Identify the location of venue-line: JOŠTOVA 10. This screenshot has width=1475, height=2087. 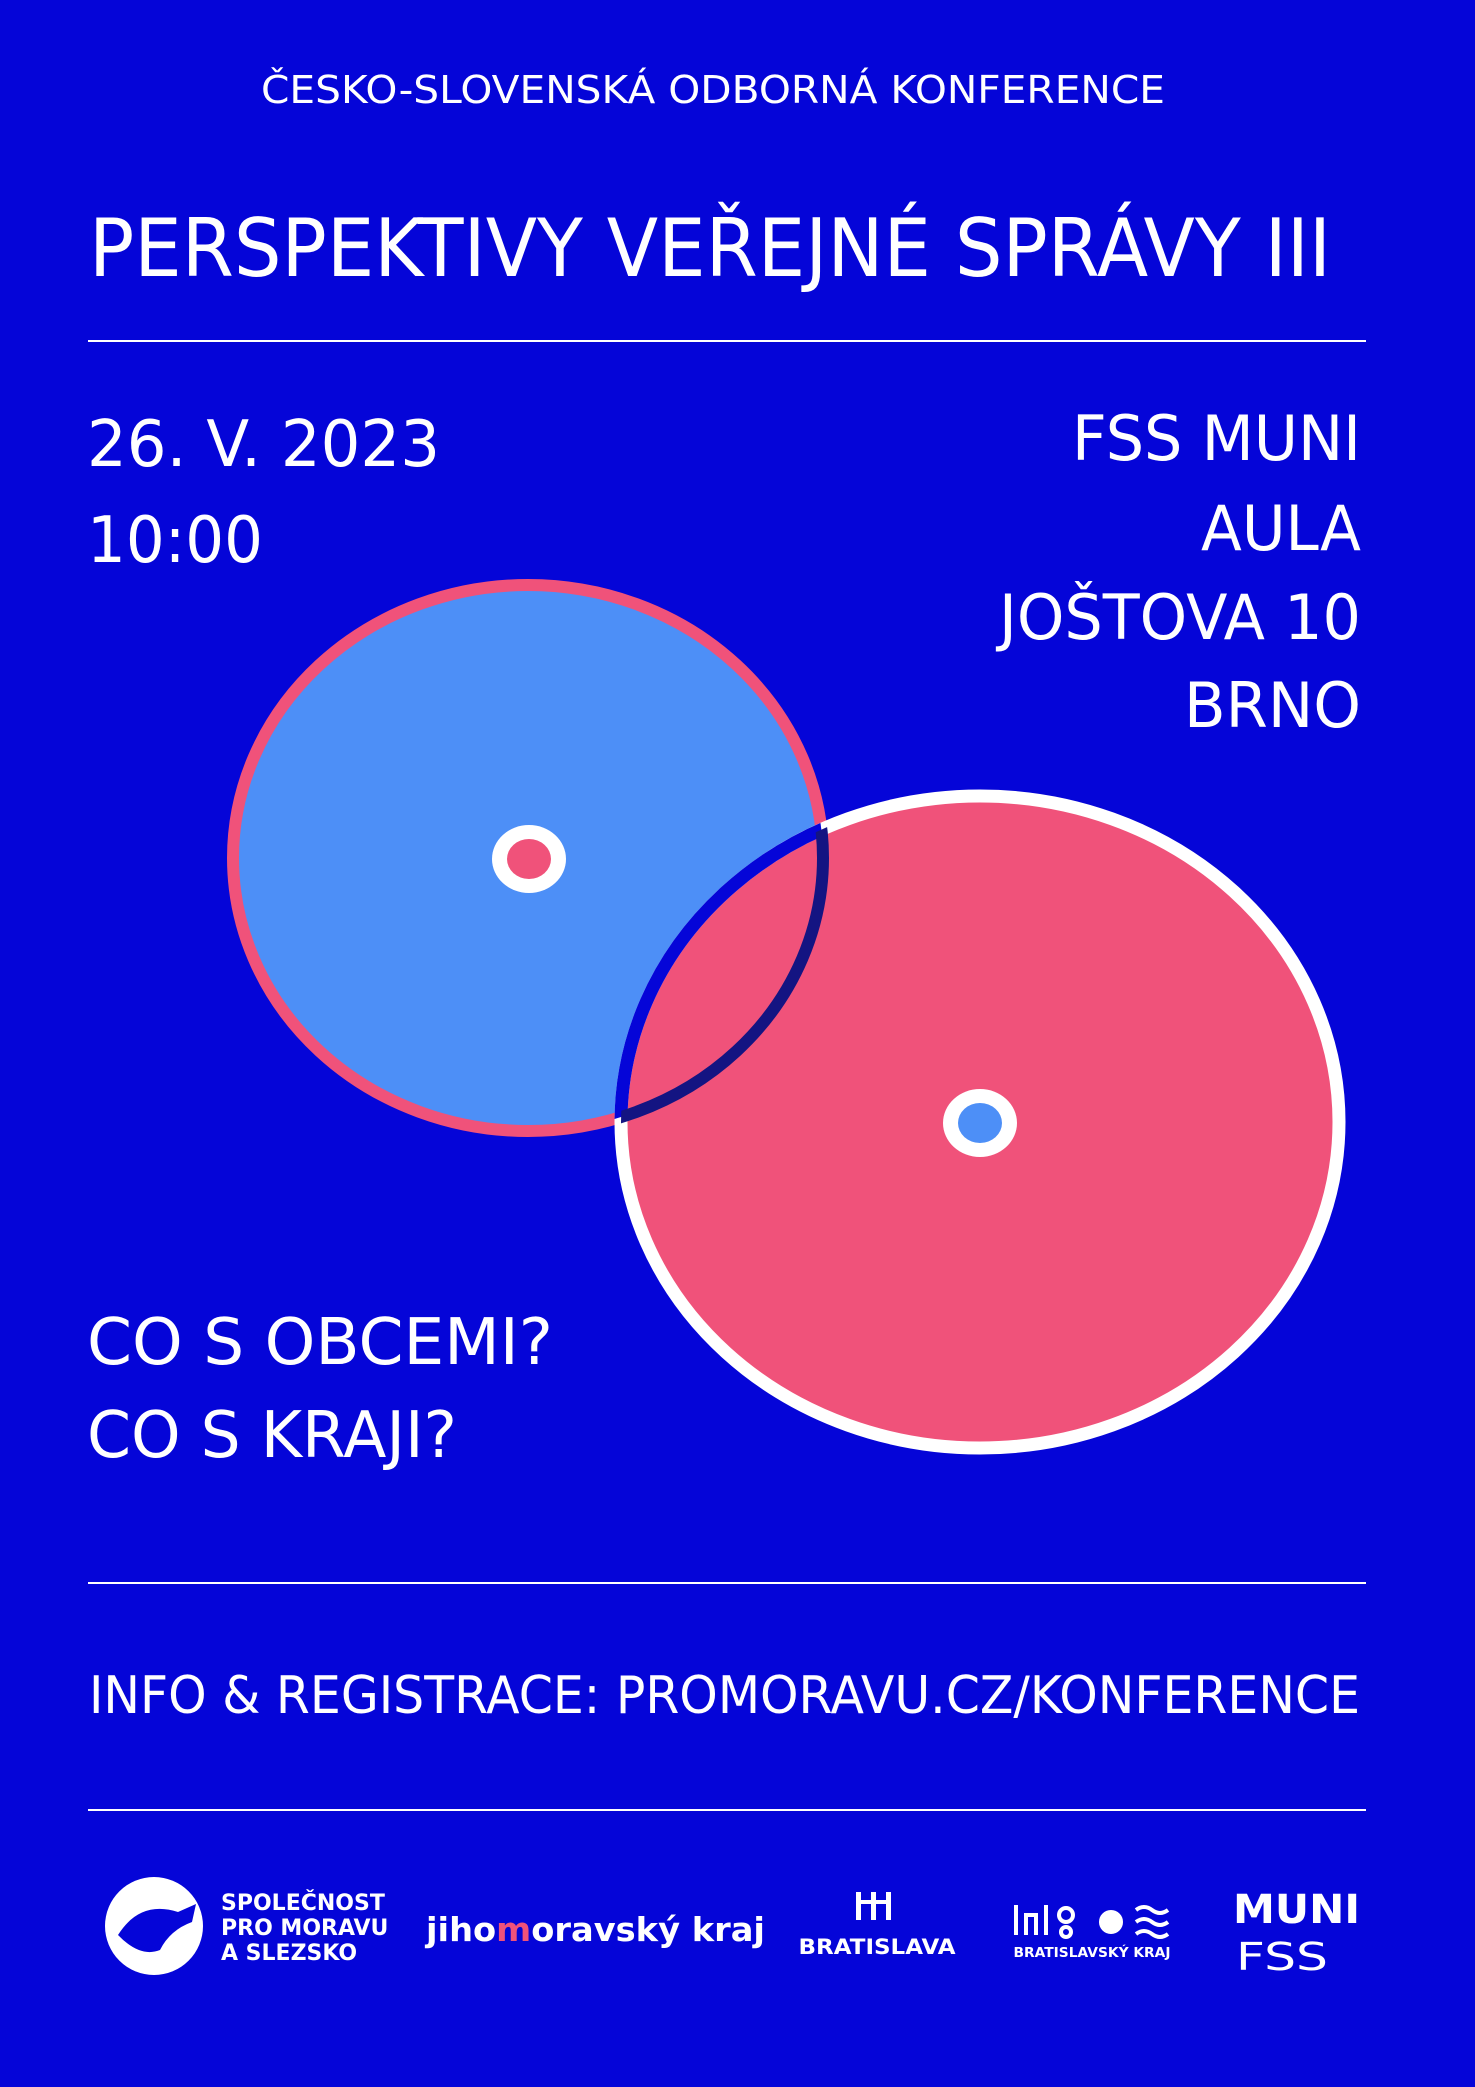
(1178, 617).